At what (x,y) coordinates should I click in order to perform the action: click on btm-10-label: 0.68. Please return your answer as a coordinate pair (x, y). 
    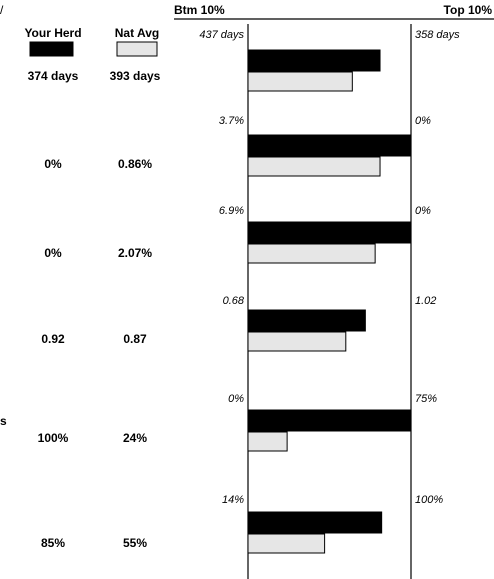
    Looking at the image, I should click on (234, 301).